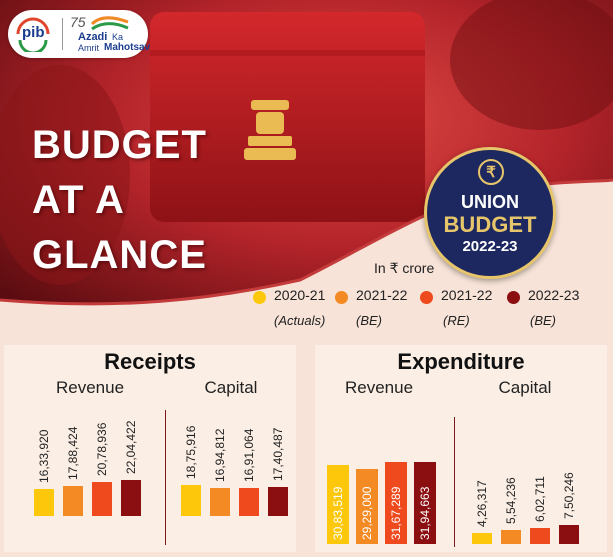 The height and width of the screenshot is (557, 613). I want to click on receipts-capital-value-label: 17,40,487, so click(278, 454).